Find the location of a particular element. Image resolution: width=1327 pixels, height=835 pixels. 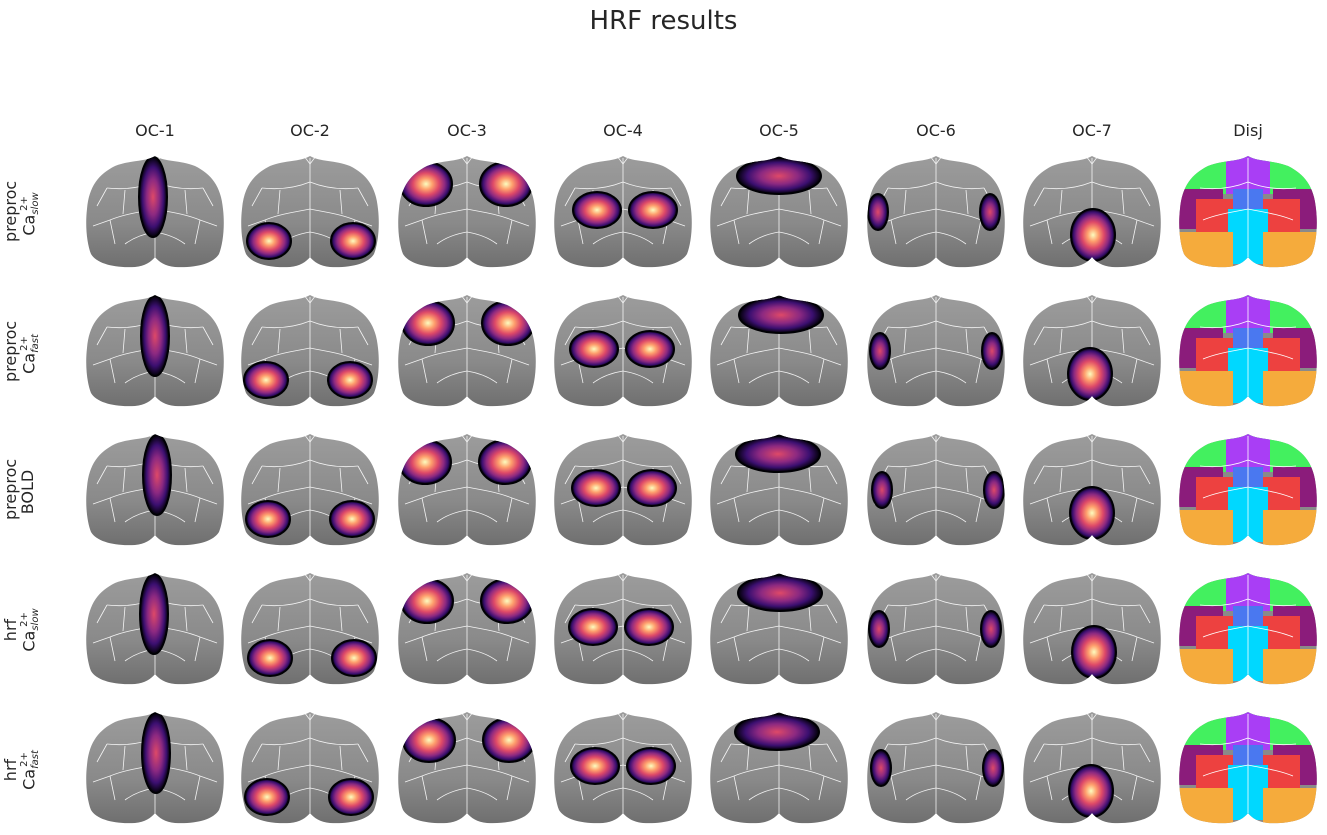

column-header-oc-6: OC-6 is located at coordinates (936, 130).